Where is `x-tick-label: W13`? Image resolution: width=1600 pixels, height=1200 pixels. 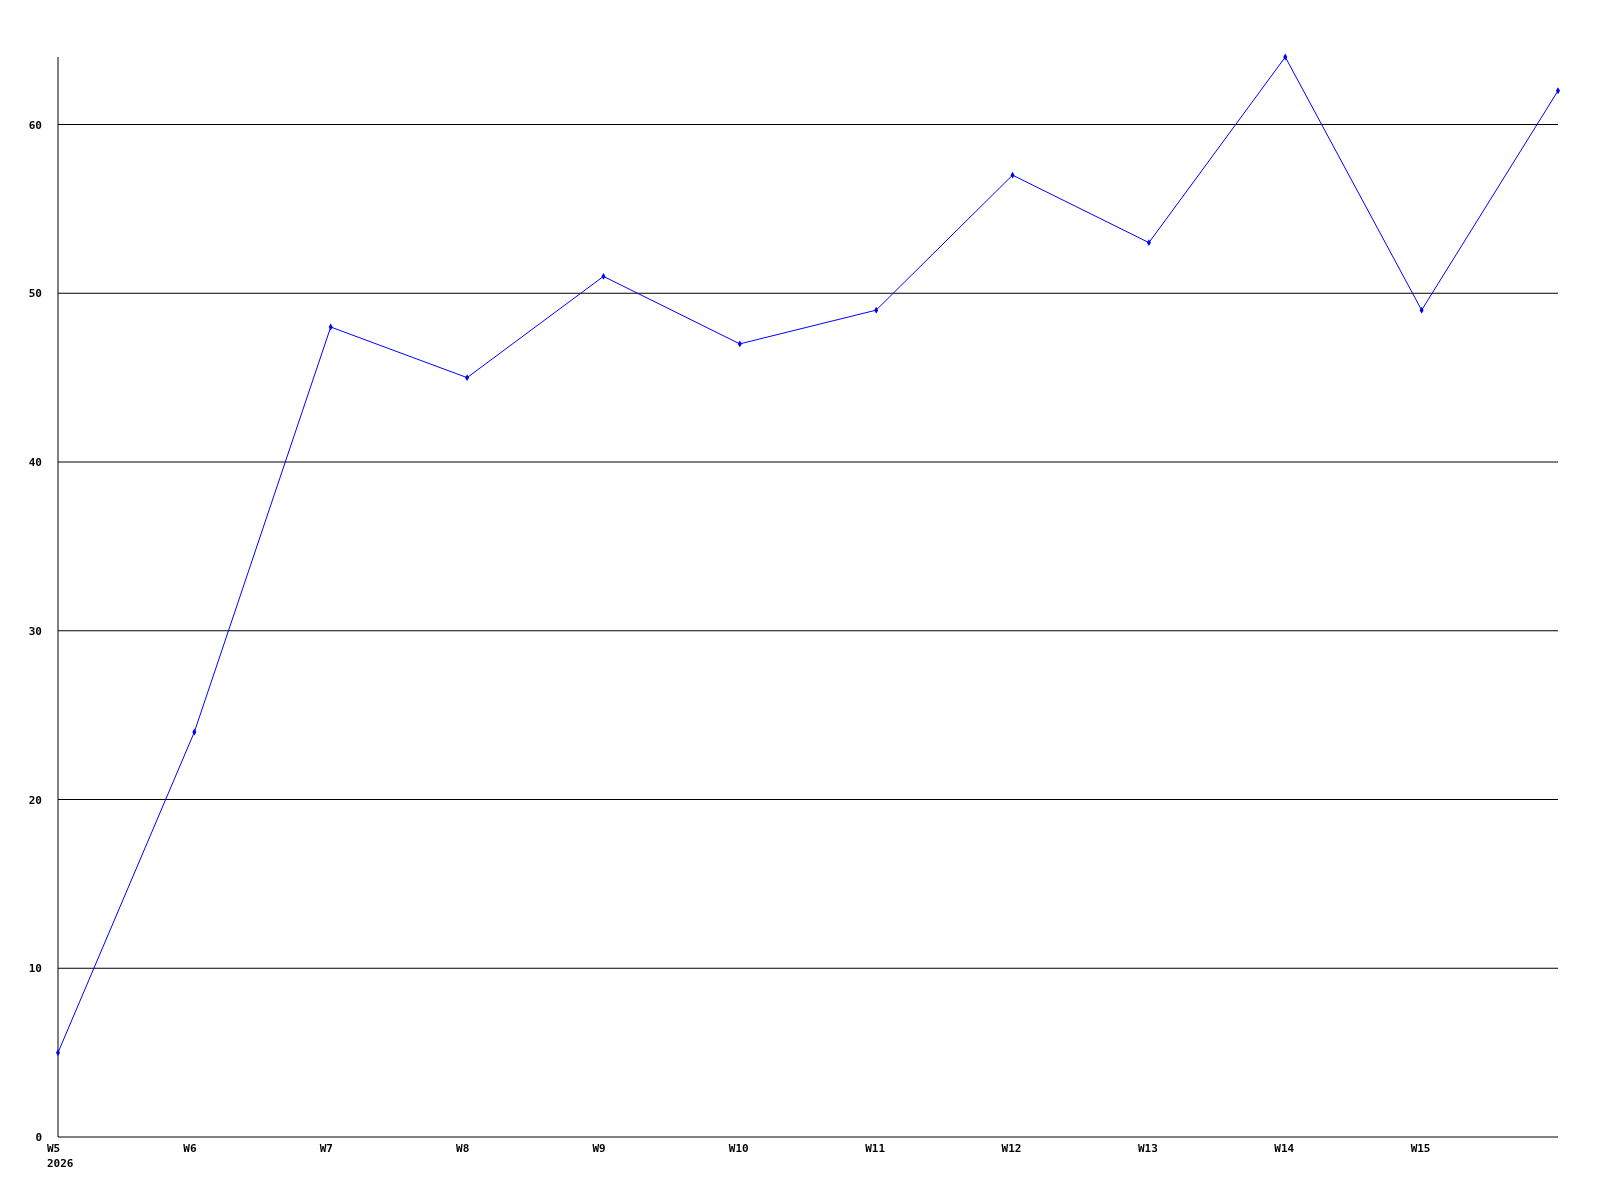
x-tick-label: W13 is located at coordinates (1147, 1148).